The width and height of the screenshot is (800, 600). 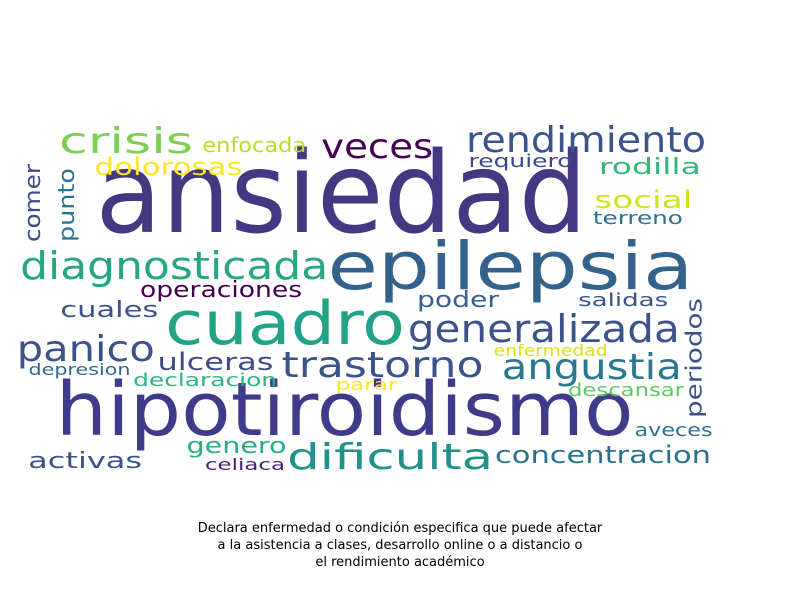 What do you see at coordinates (366, 384) in the screenshot?
I see `word-parar: parar` at bounding box center [366, 384].